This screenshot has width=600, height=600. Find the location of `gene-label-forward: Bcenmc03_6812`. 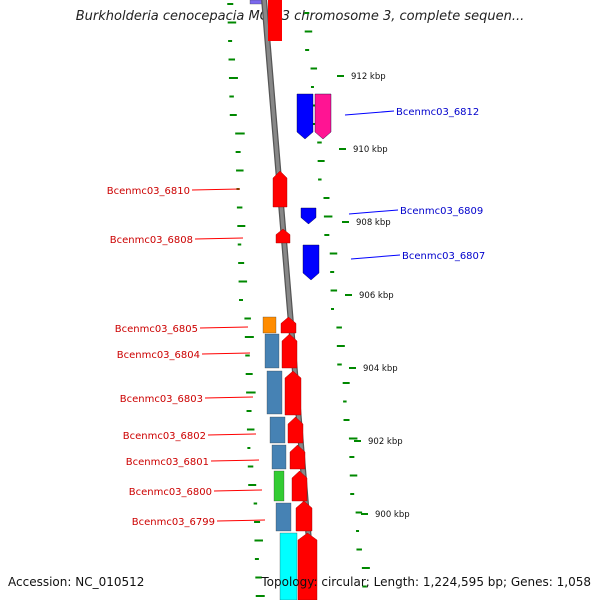

gene-label-forward: Bcenmc03_6812 is located at coordinates (437, 112).